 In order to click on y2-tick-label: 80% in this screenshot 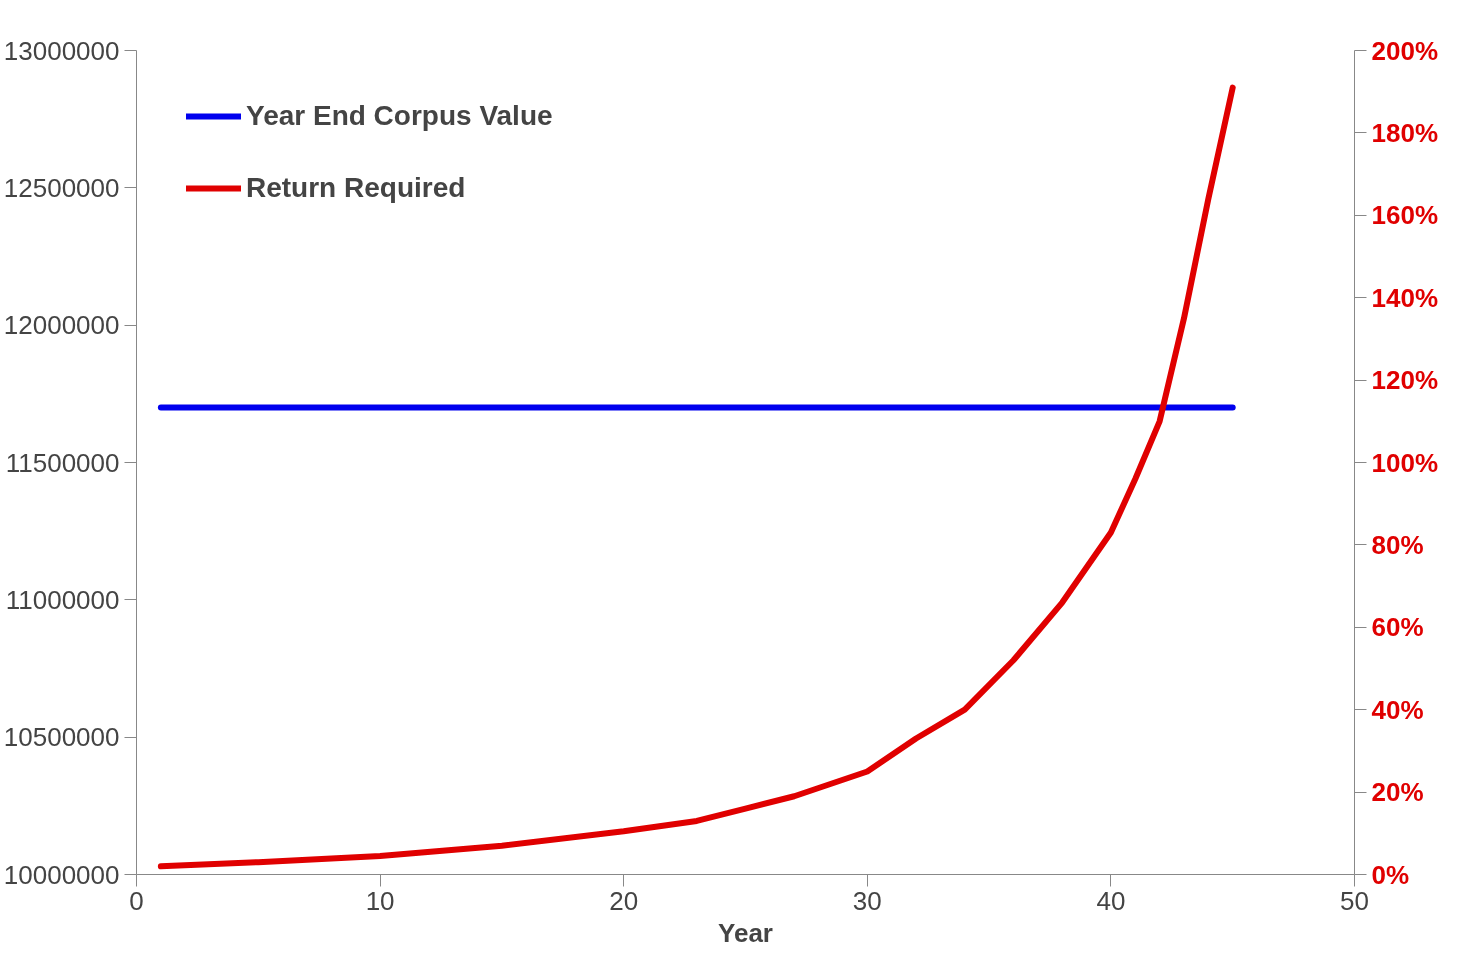, I will do `click(1397, 544)`.